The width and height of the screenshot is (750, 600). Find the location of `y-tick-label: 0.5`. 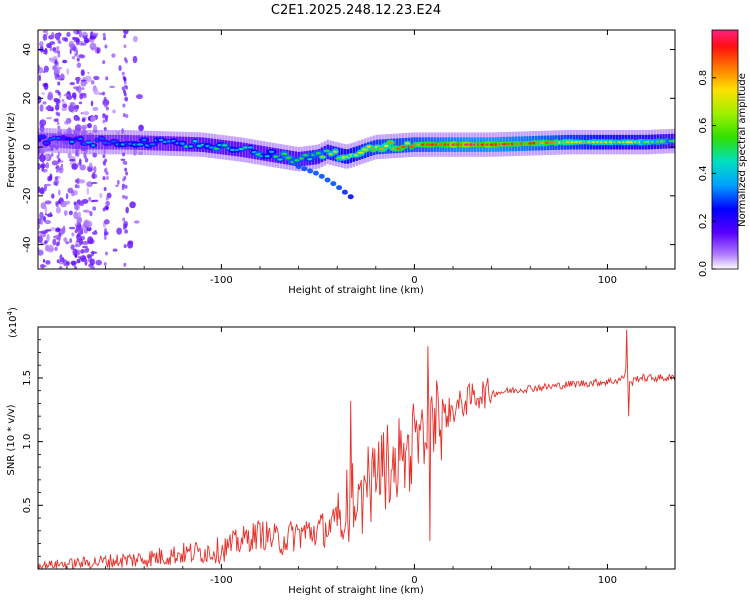

y-tick-label: 0.5 is located at coordinates (27, 505).